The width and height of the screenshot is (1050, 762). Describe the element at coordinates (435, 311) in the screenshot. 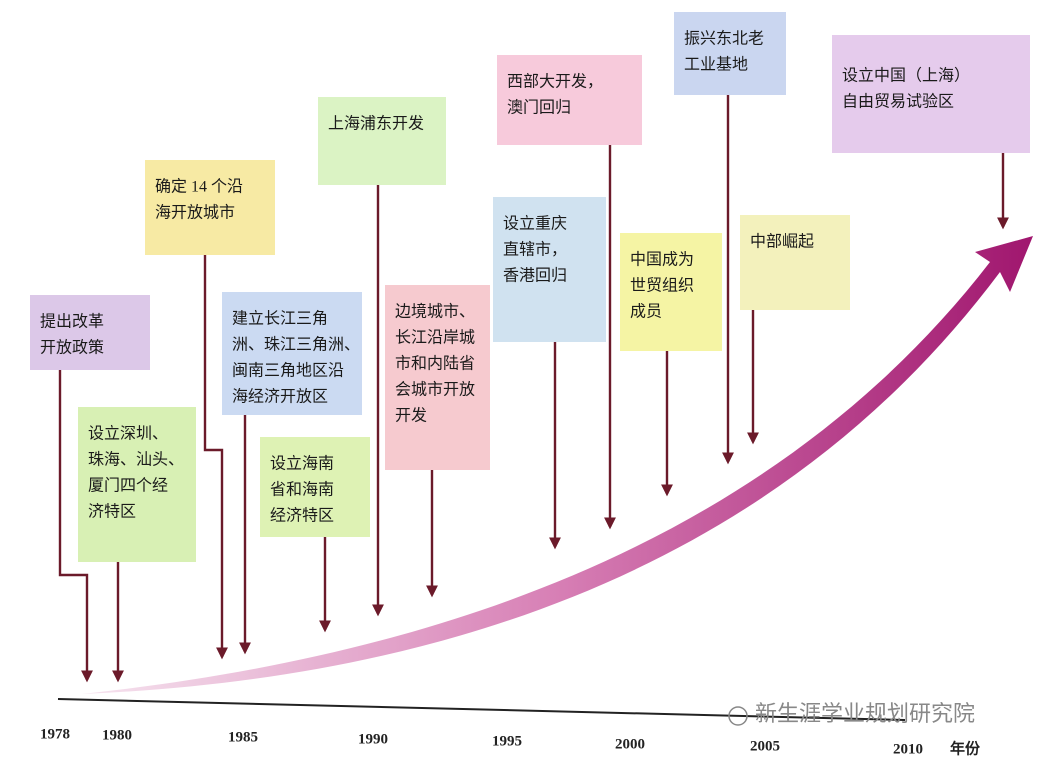

I see `note-text: 边境城市、` at that location.